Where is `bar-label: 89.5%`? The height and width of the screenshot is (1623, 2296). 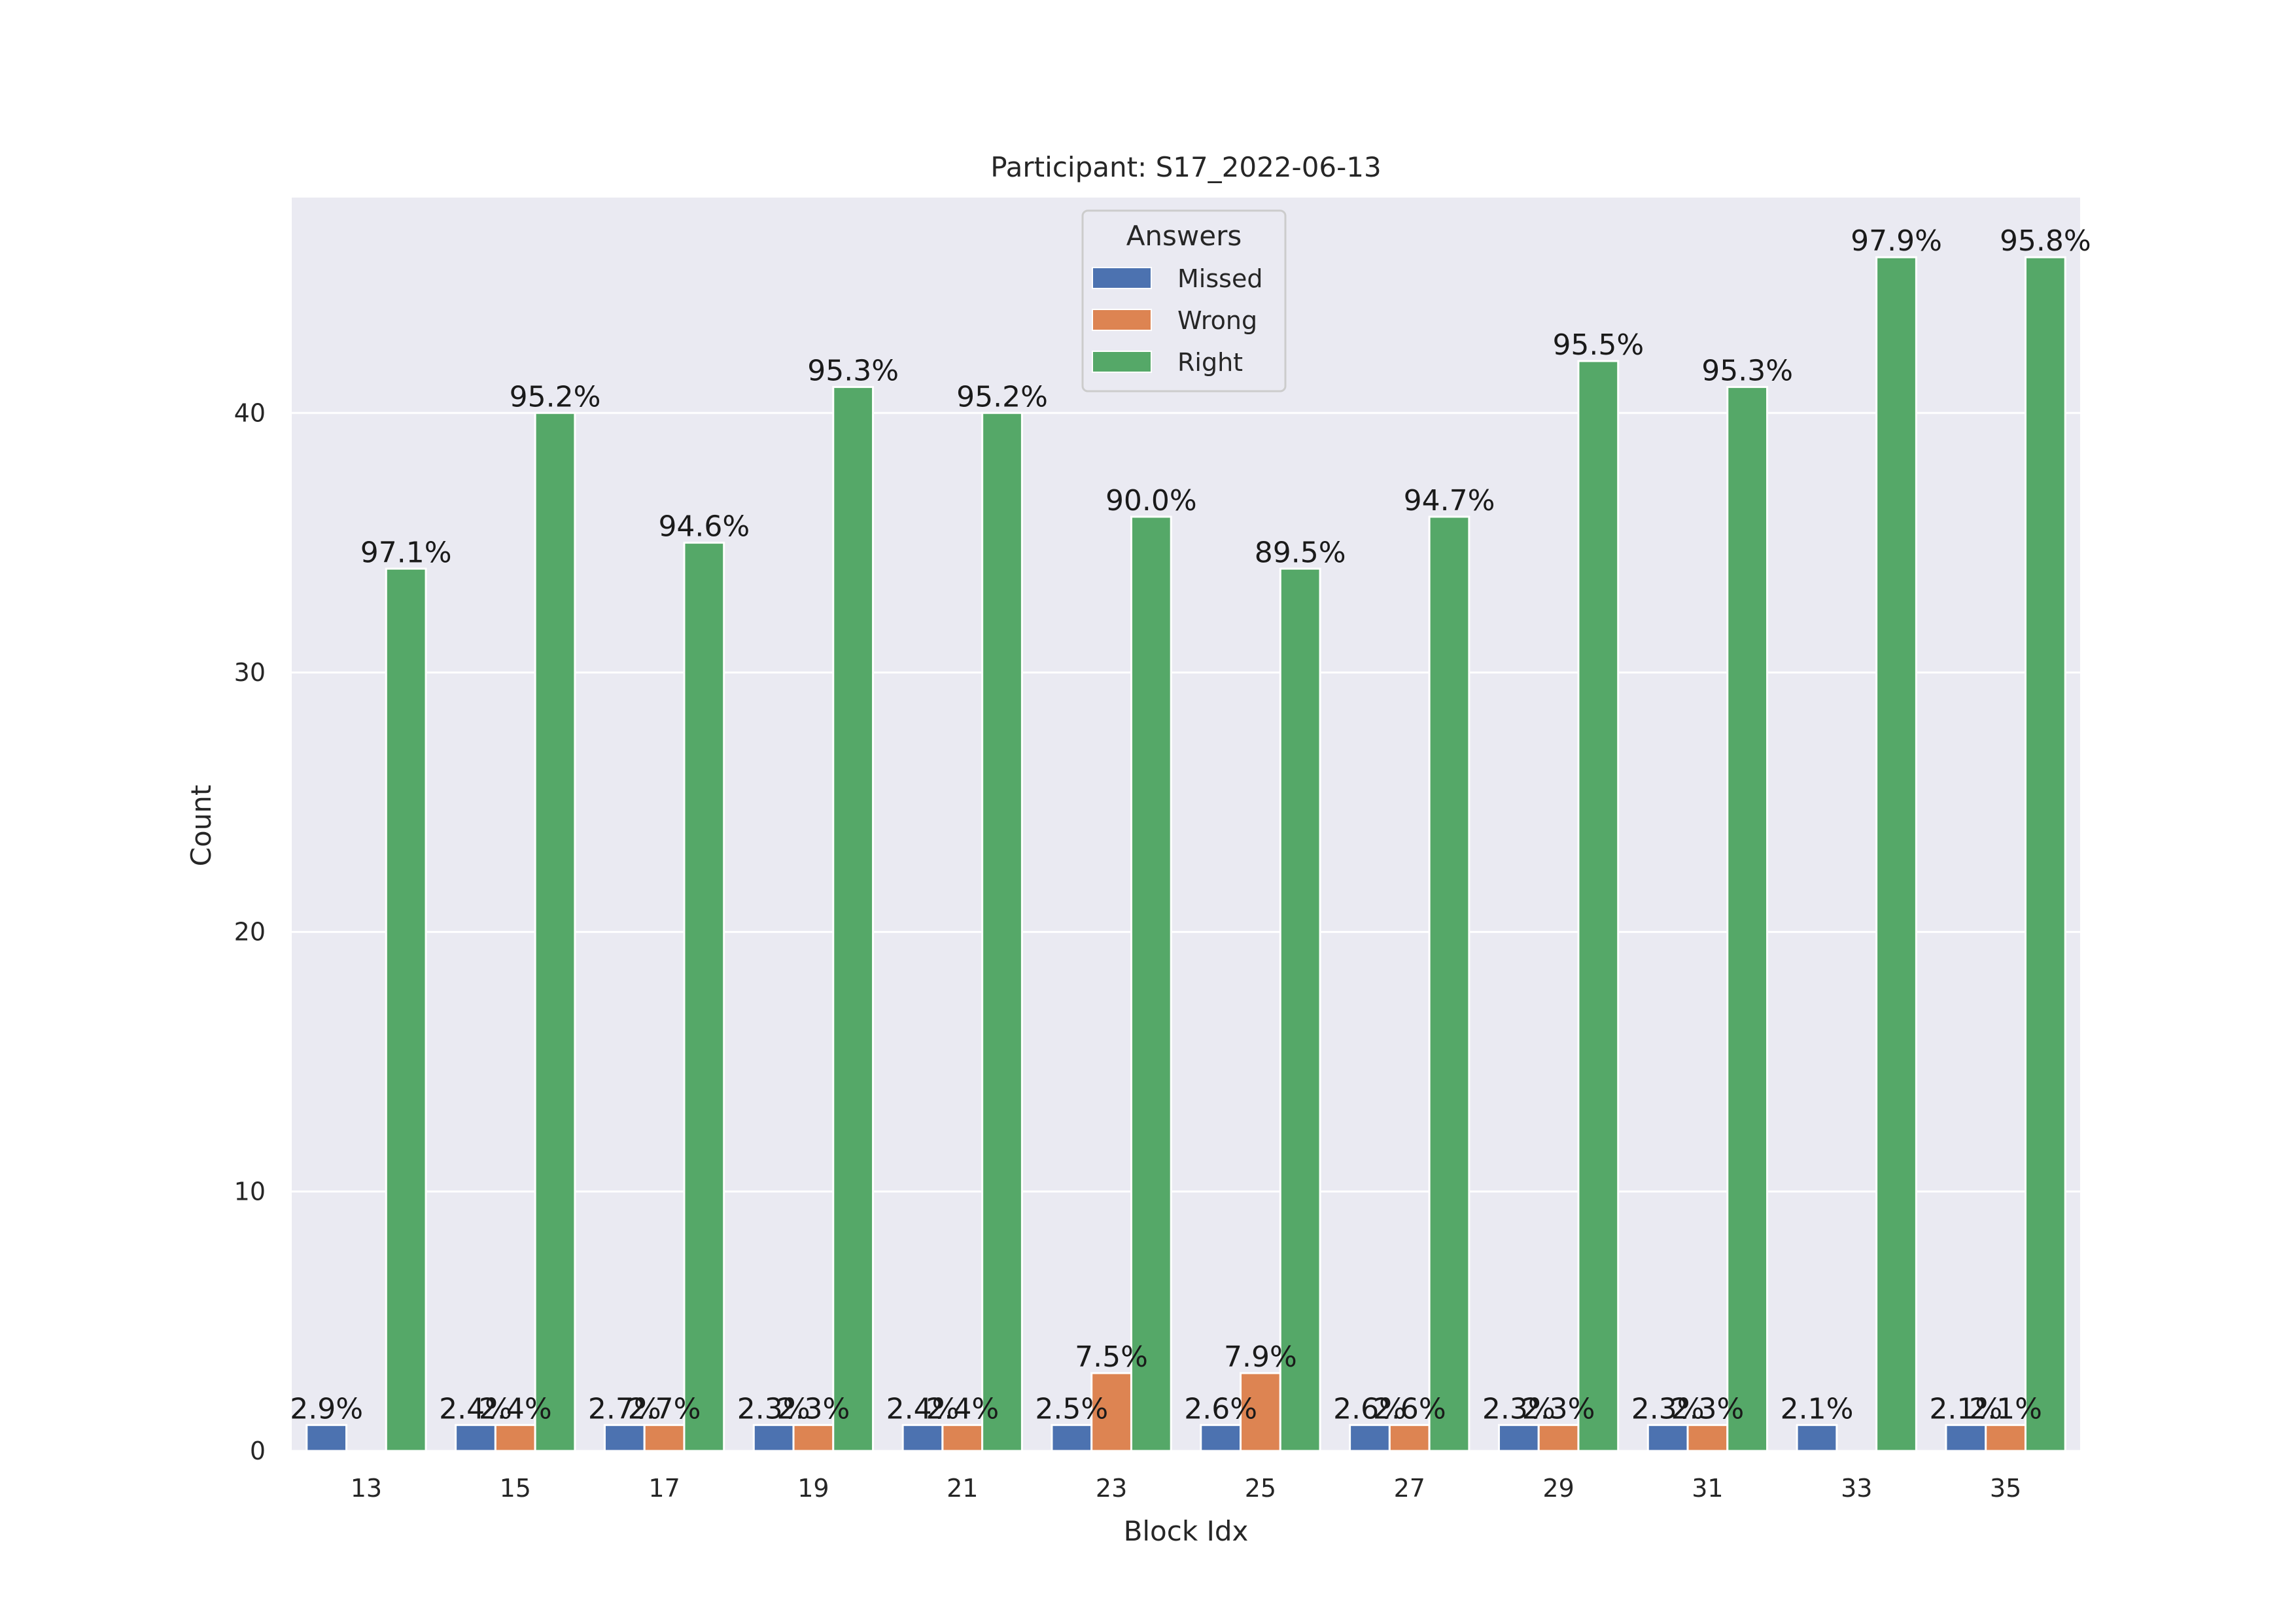 bar-label: 89.5% is located at coordinates (1300, 553).